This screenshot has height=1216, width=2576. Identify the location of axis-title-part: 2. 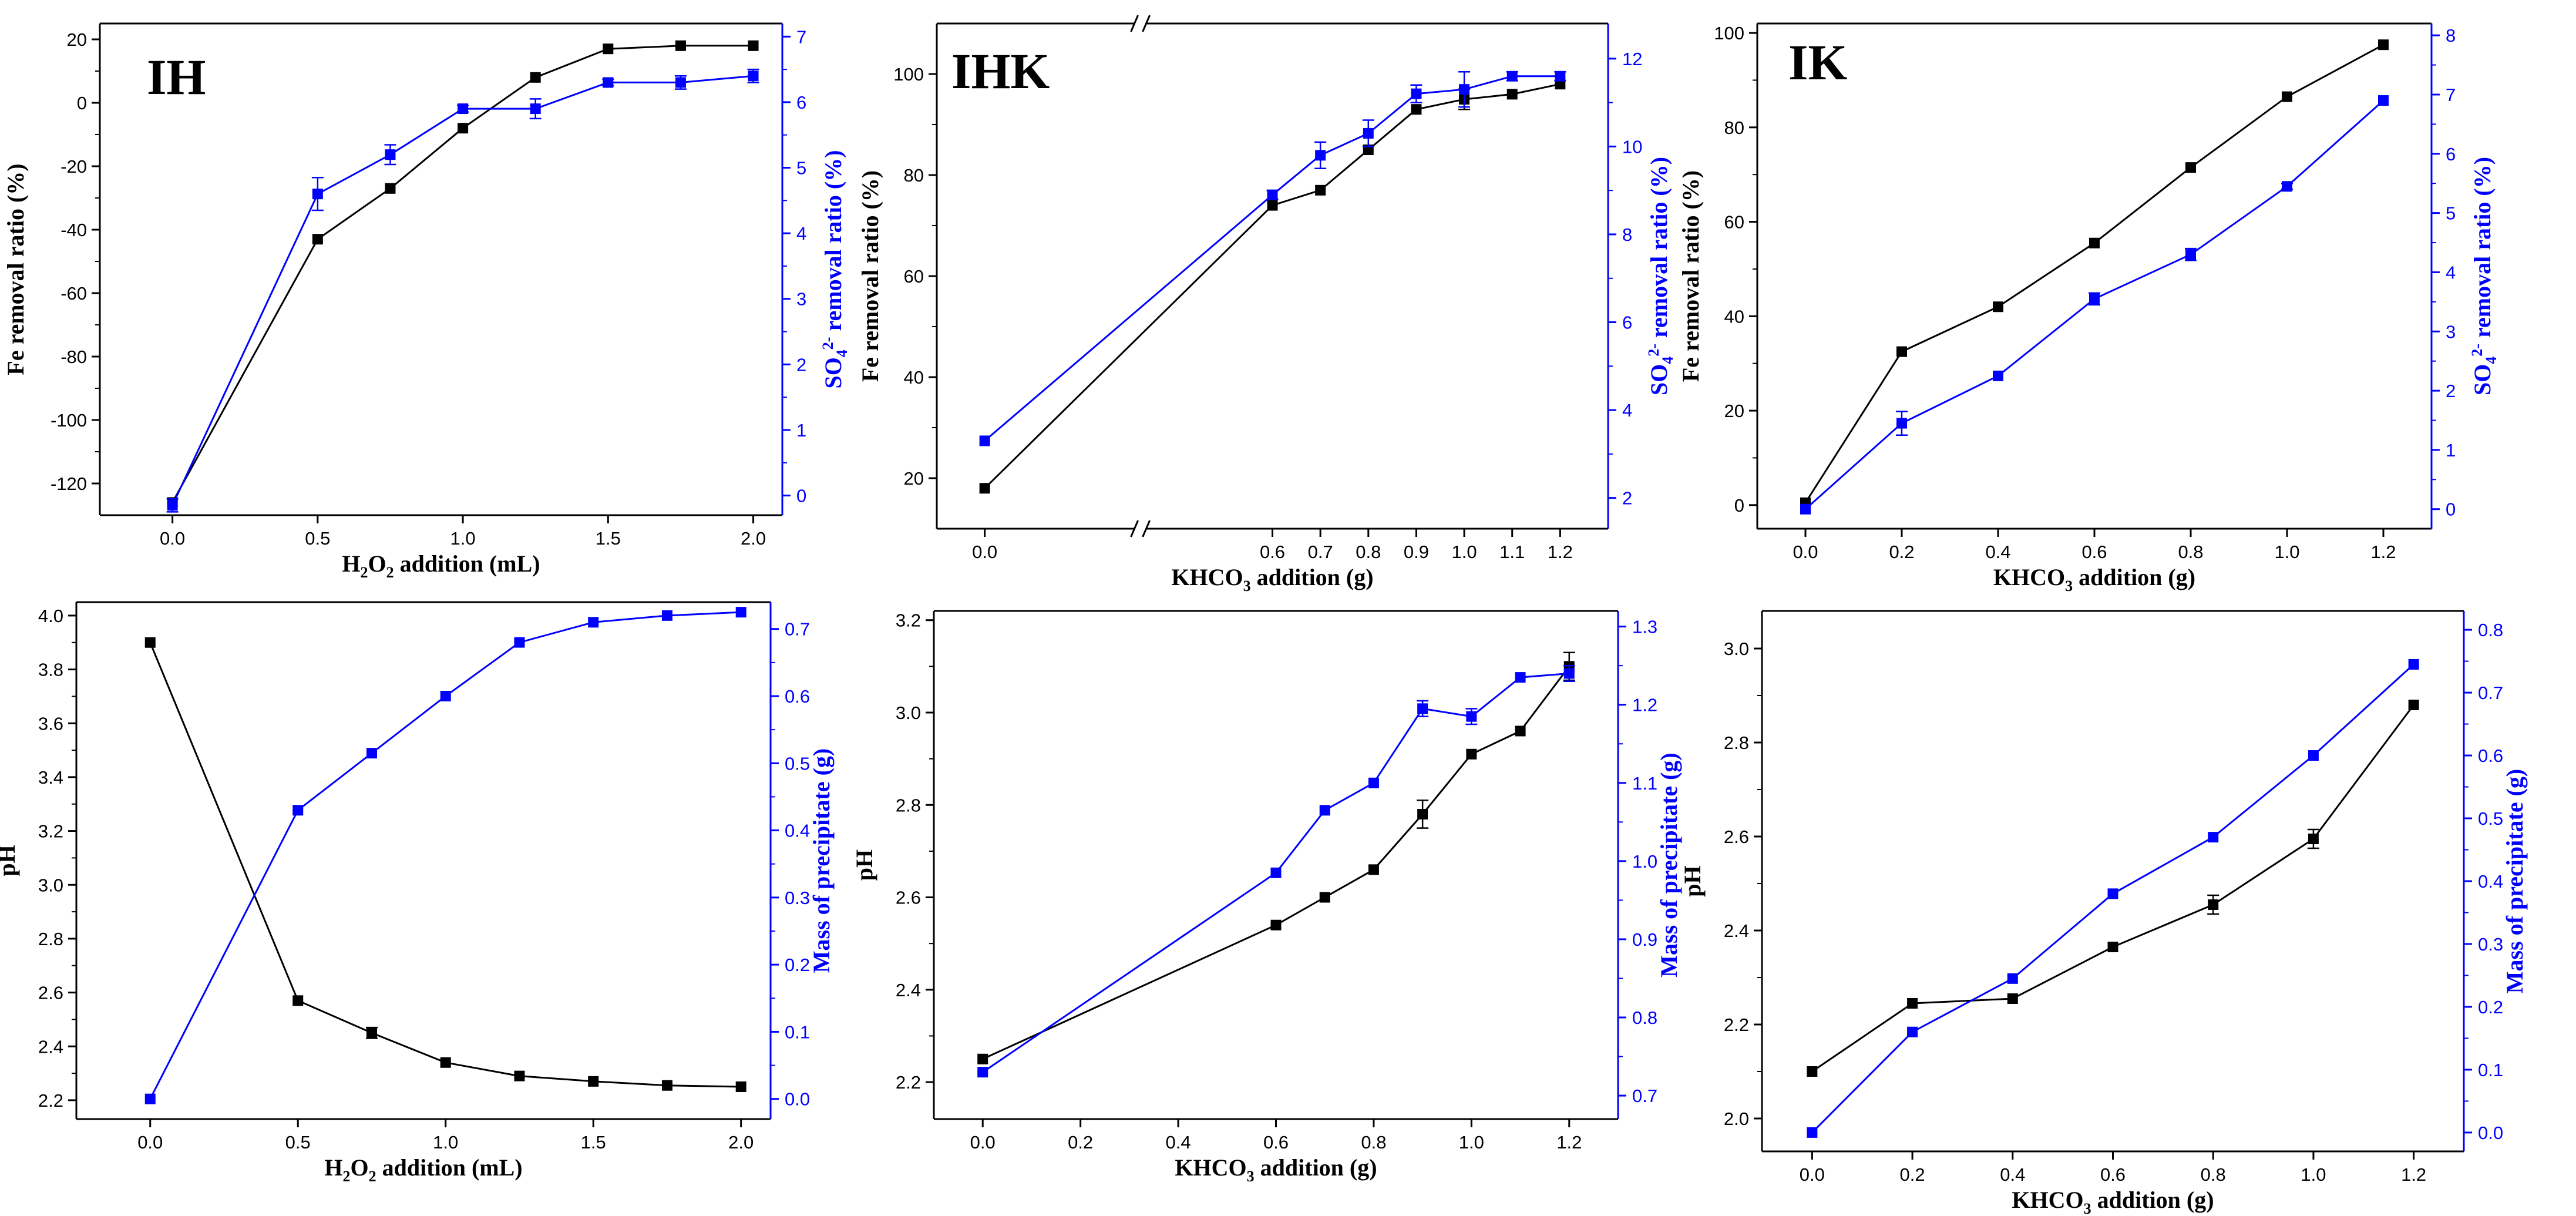
(364, 572).